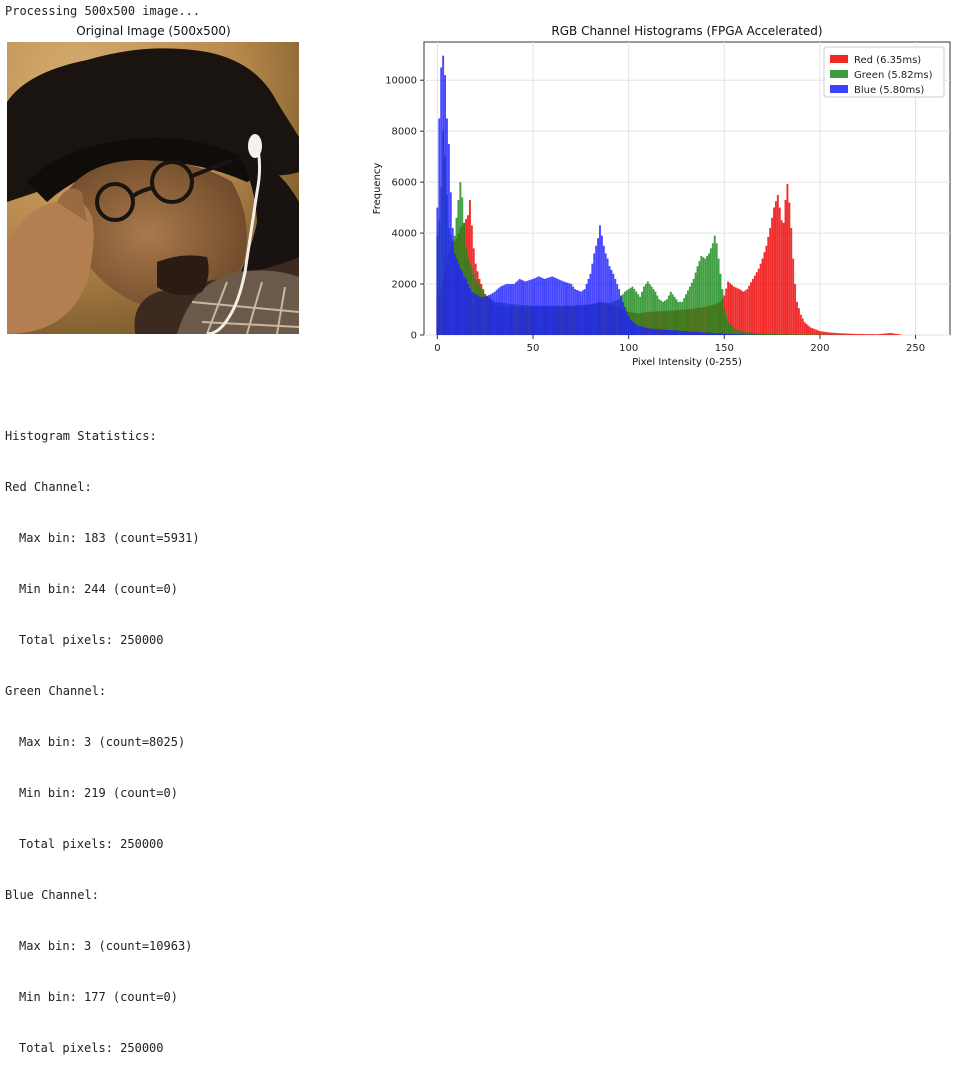 This screenshot has height=1074, width=967. I want to click on y-tick-label: 8000, so click(404, 132).